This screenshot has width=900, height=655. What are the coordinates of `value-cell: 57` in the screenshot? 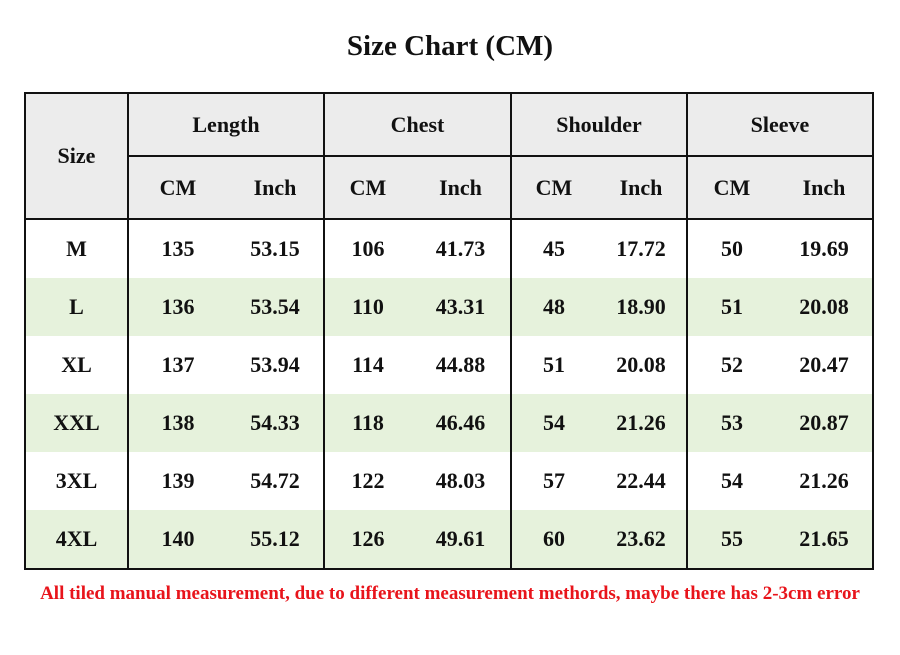 It's located at (553, 481).